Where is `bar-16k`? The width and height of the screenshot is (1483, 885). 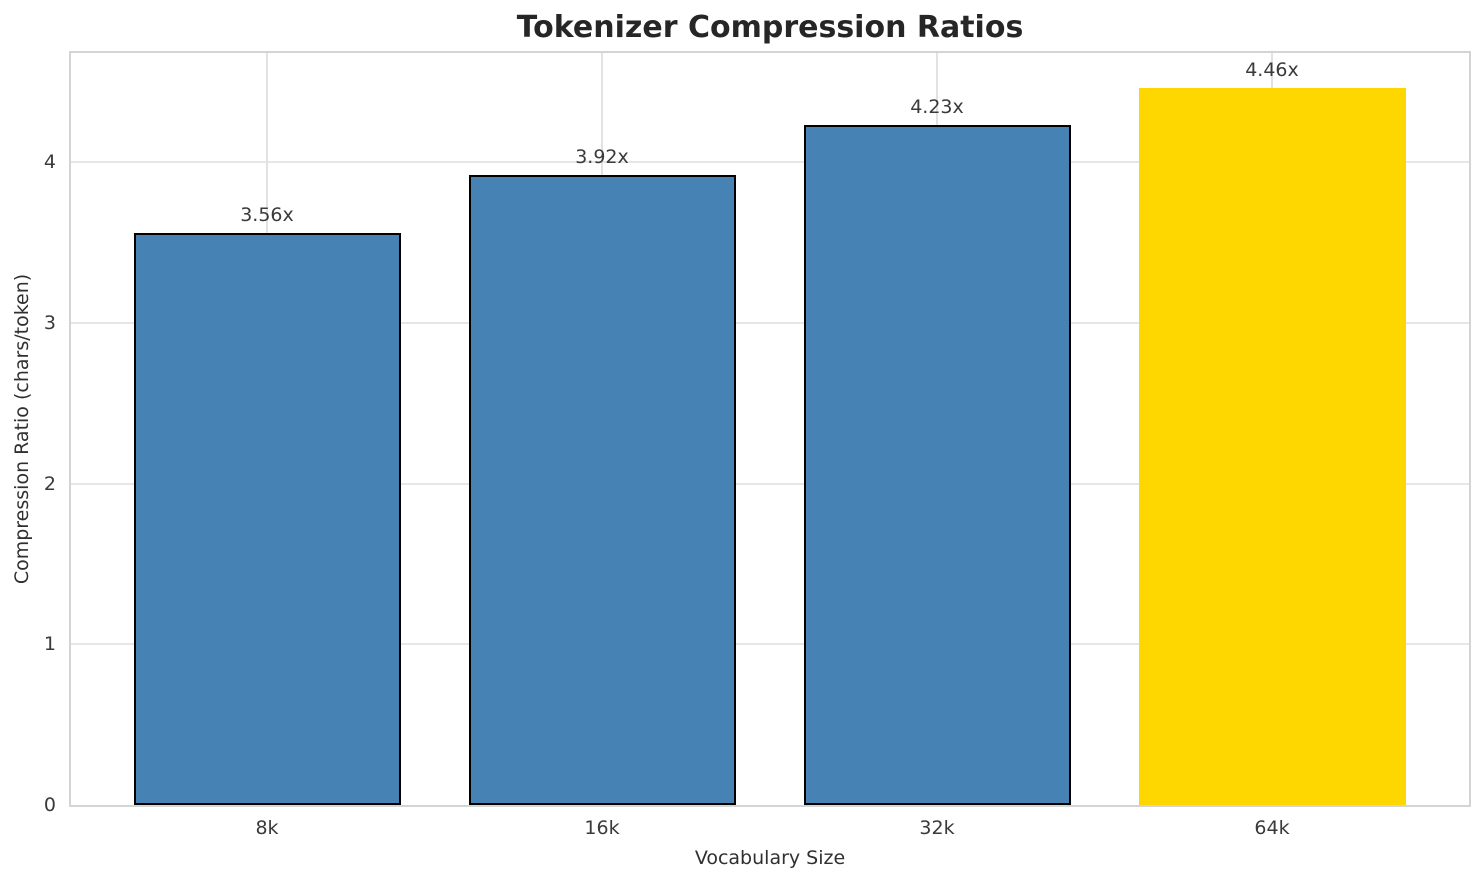
bar-16k is located at coordinates (602, 490).